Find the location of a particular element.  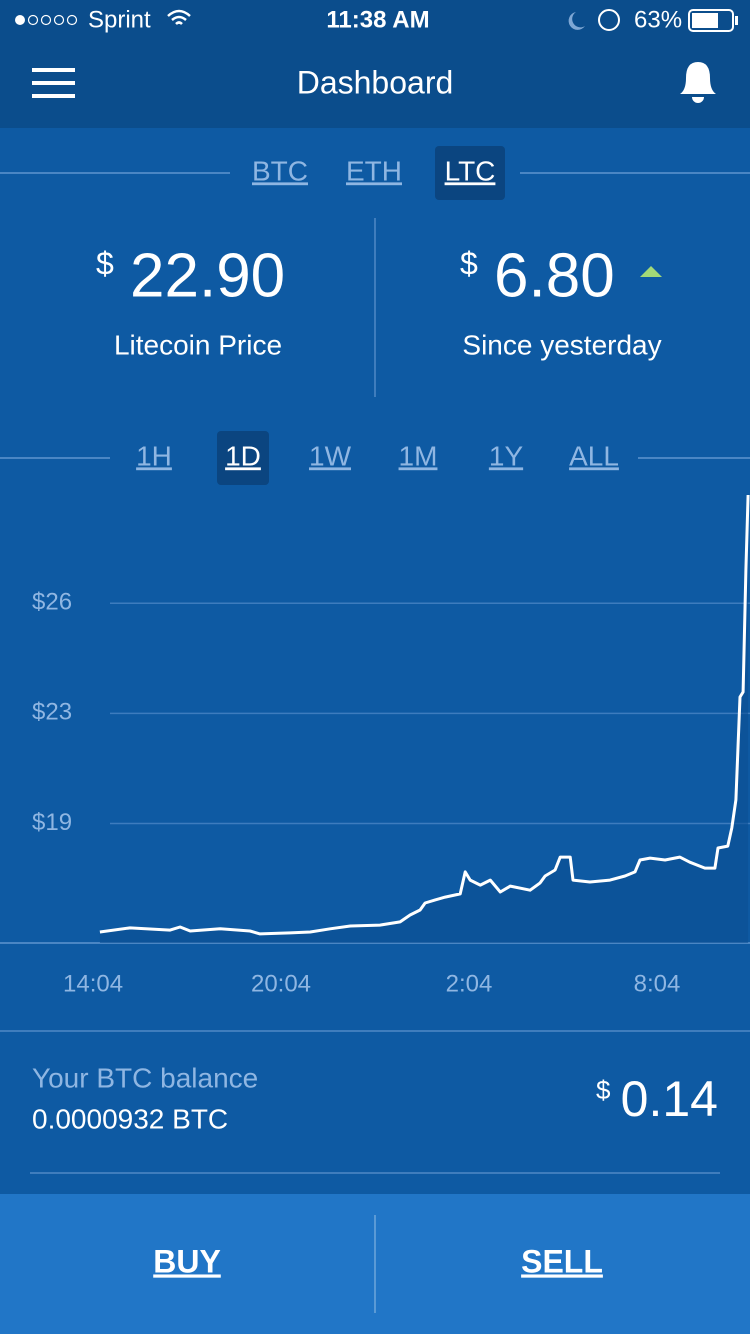

change-label: Since yesterday is located at coordinates (561, 344).